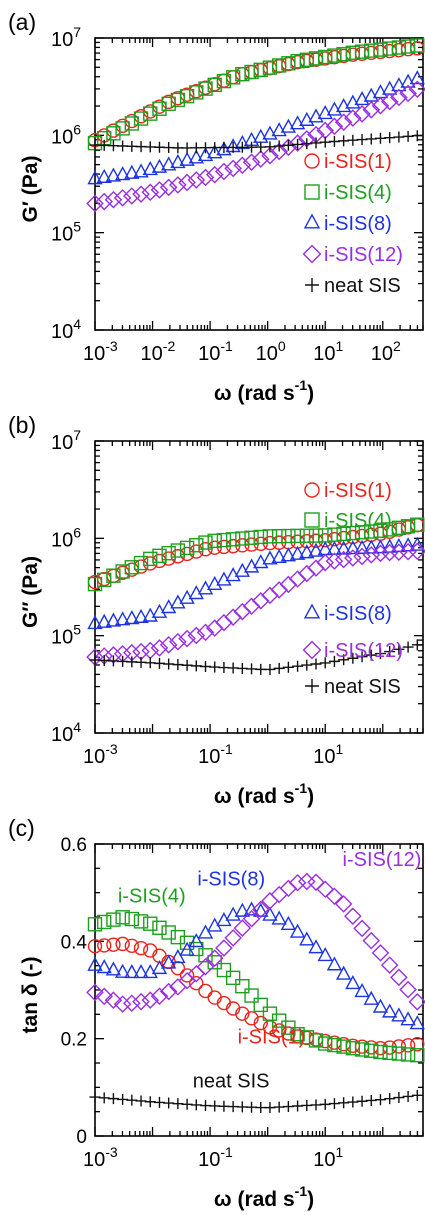  I want to click on series-neat-sis, so click(256, 657).